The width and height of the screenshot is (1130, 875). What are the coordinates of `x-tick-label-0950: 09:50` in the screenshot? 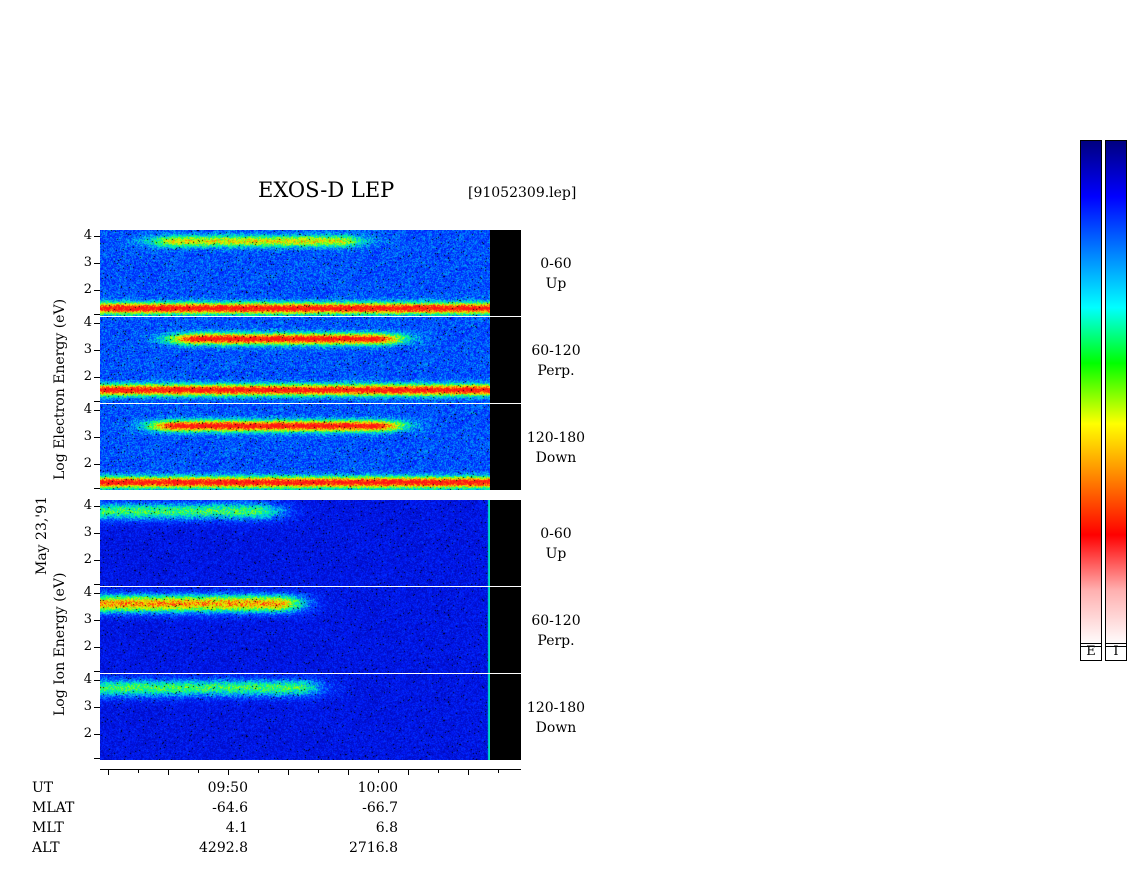 It's located at (227, 788).